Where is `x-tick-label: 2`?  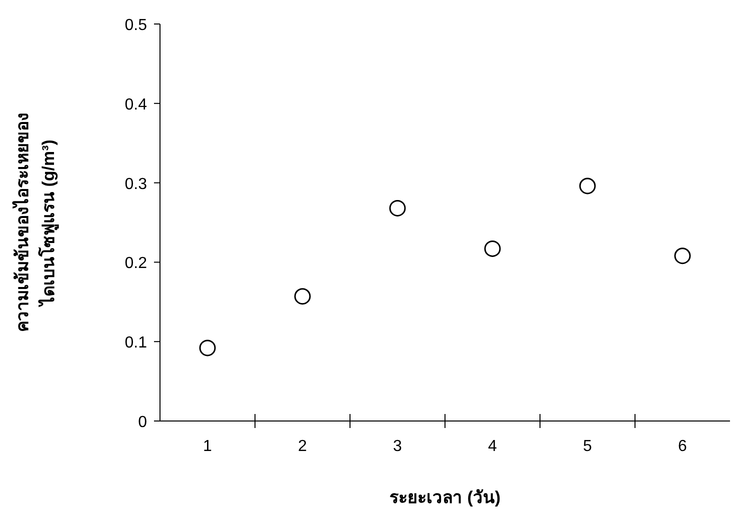
x-tick-label: 2 is located at coordinates (303, 446).